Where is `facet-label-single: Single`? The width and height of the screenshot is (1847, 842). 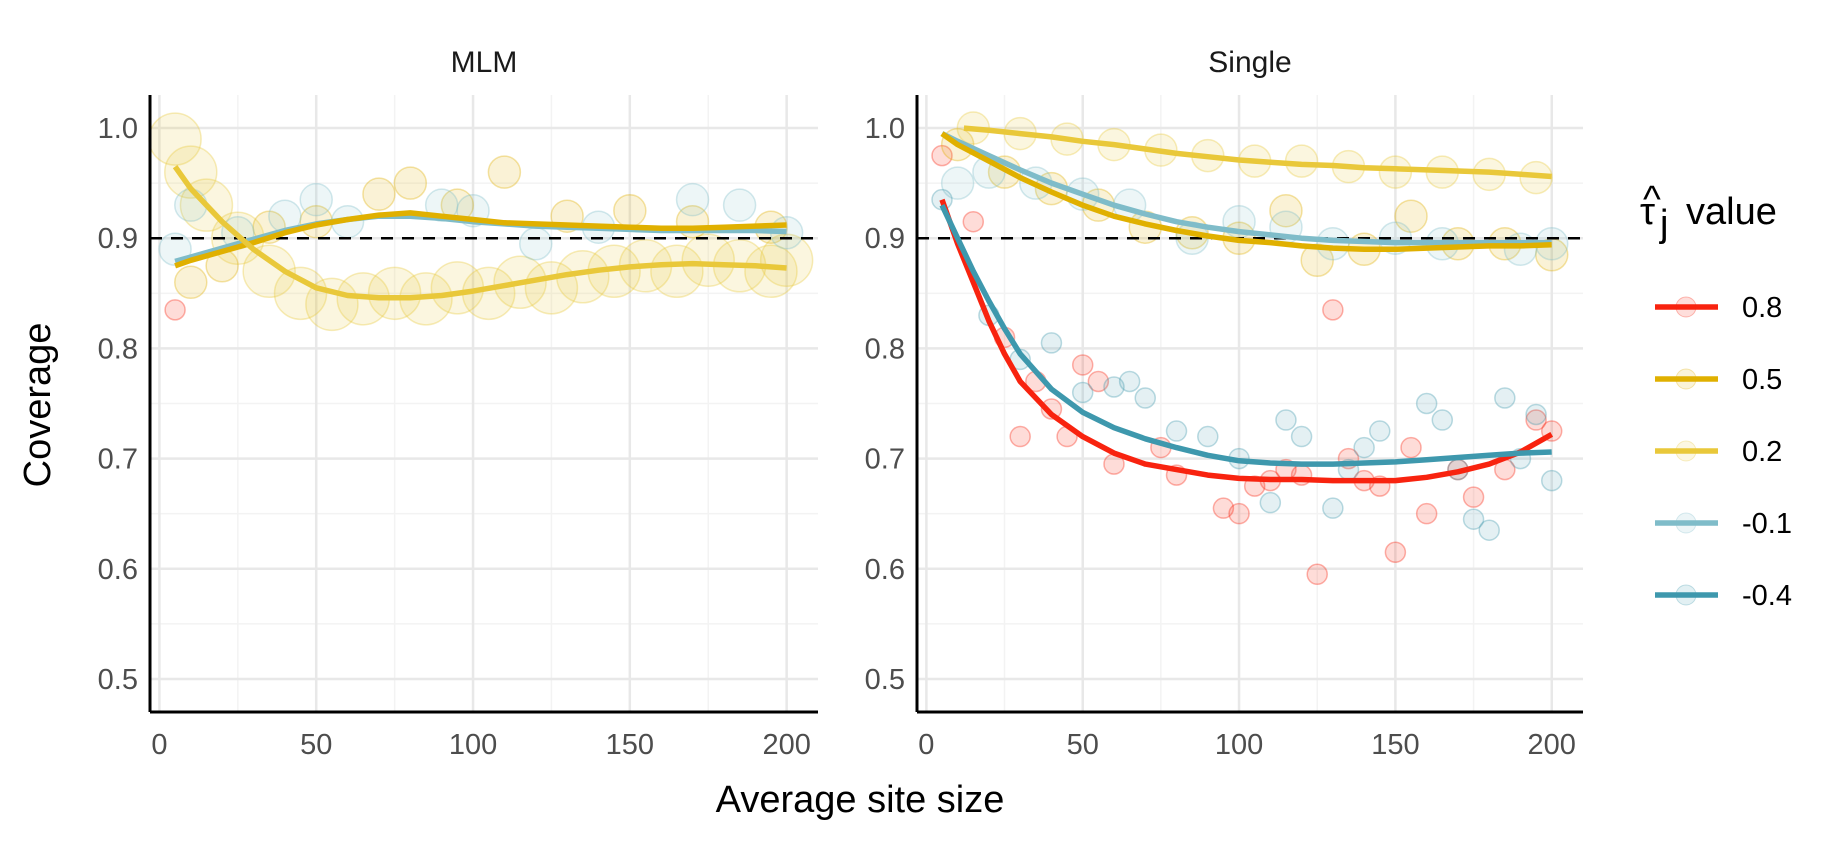
facet-label-single: Single is located at coordinates (1249, 62).